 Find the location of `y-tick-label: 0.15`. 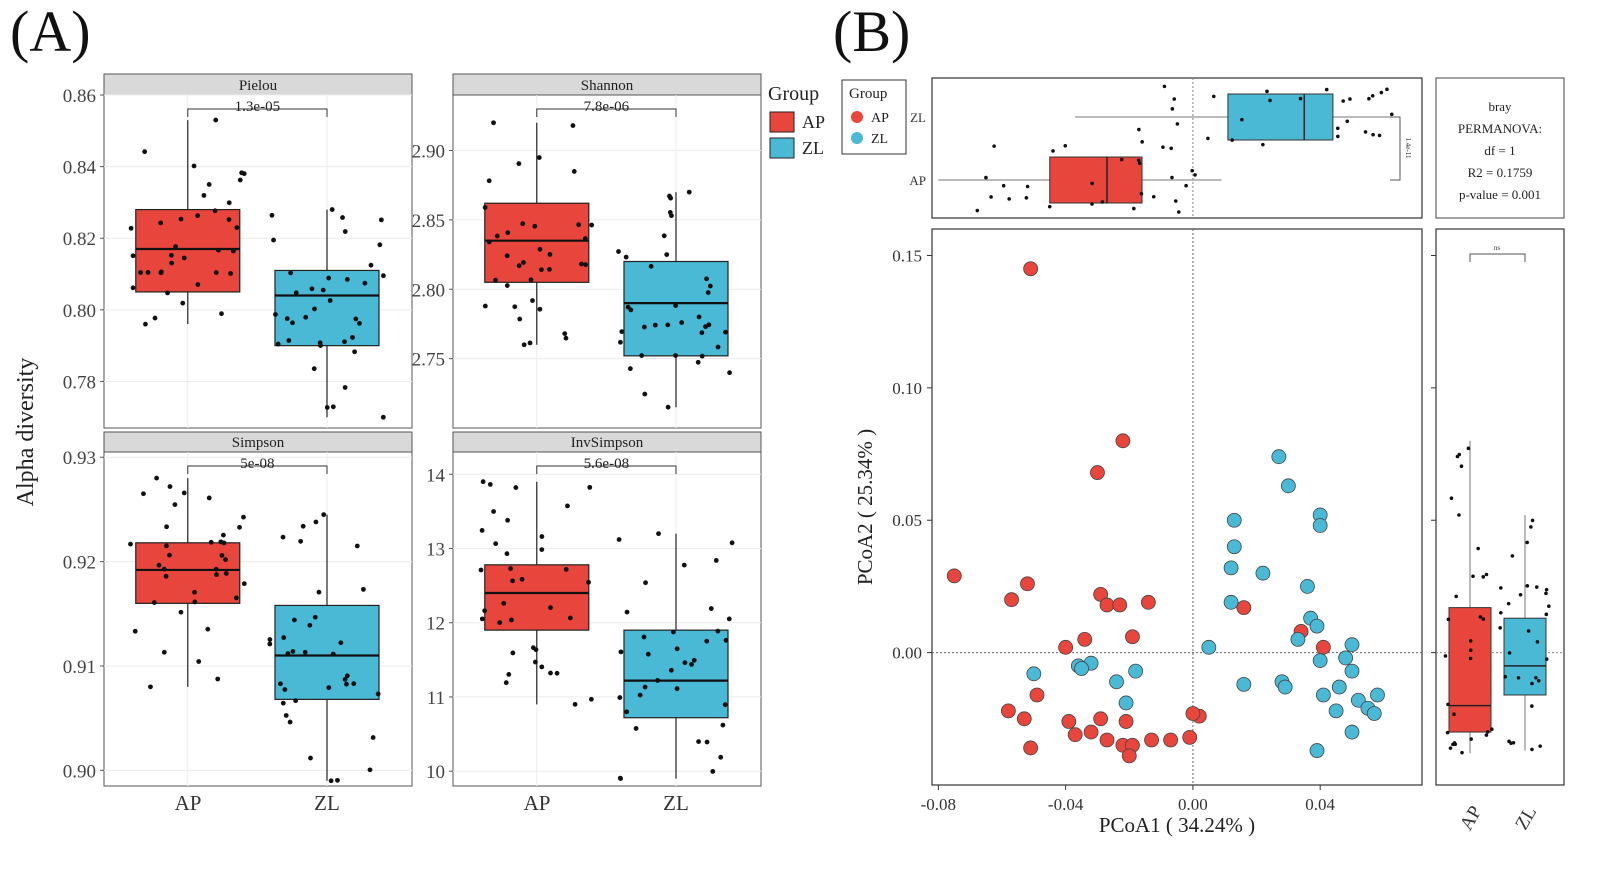

y-tick-label: 0.15 is located at coordinates (907, 255).